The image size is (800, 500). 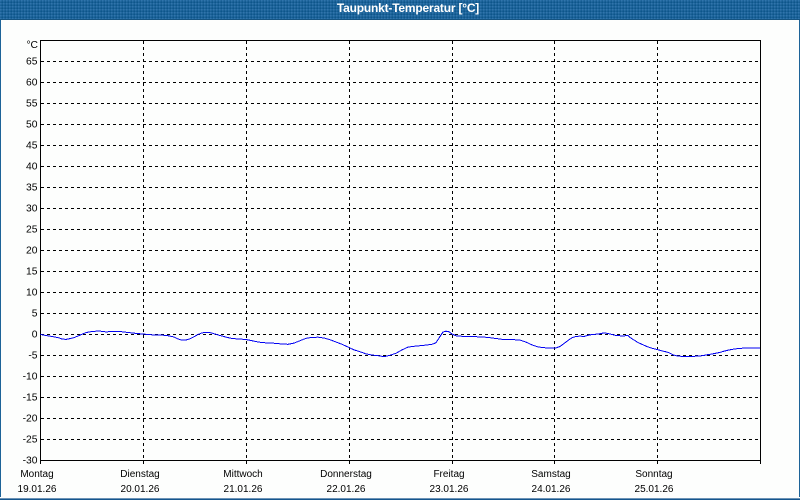 I want to click on svg-text: °C, so click(x=32, y=45).